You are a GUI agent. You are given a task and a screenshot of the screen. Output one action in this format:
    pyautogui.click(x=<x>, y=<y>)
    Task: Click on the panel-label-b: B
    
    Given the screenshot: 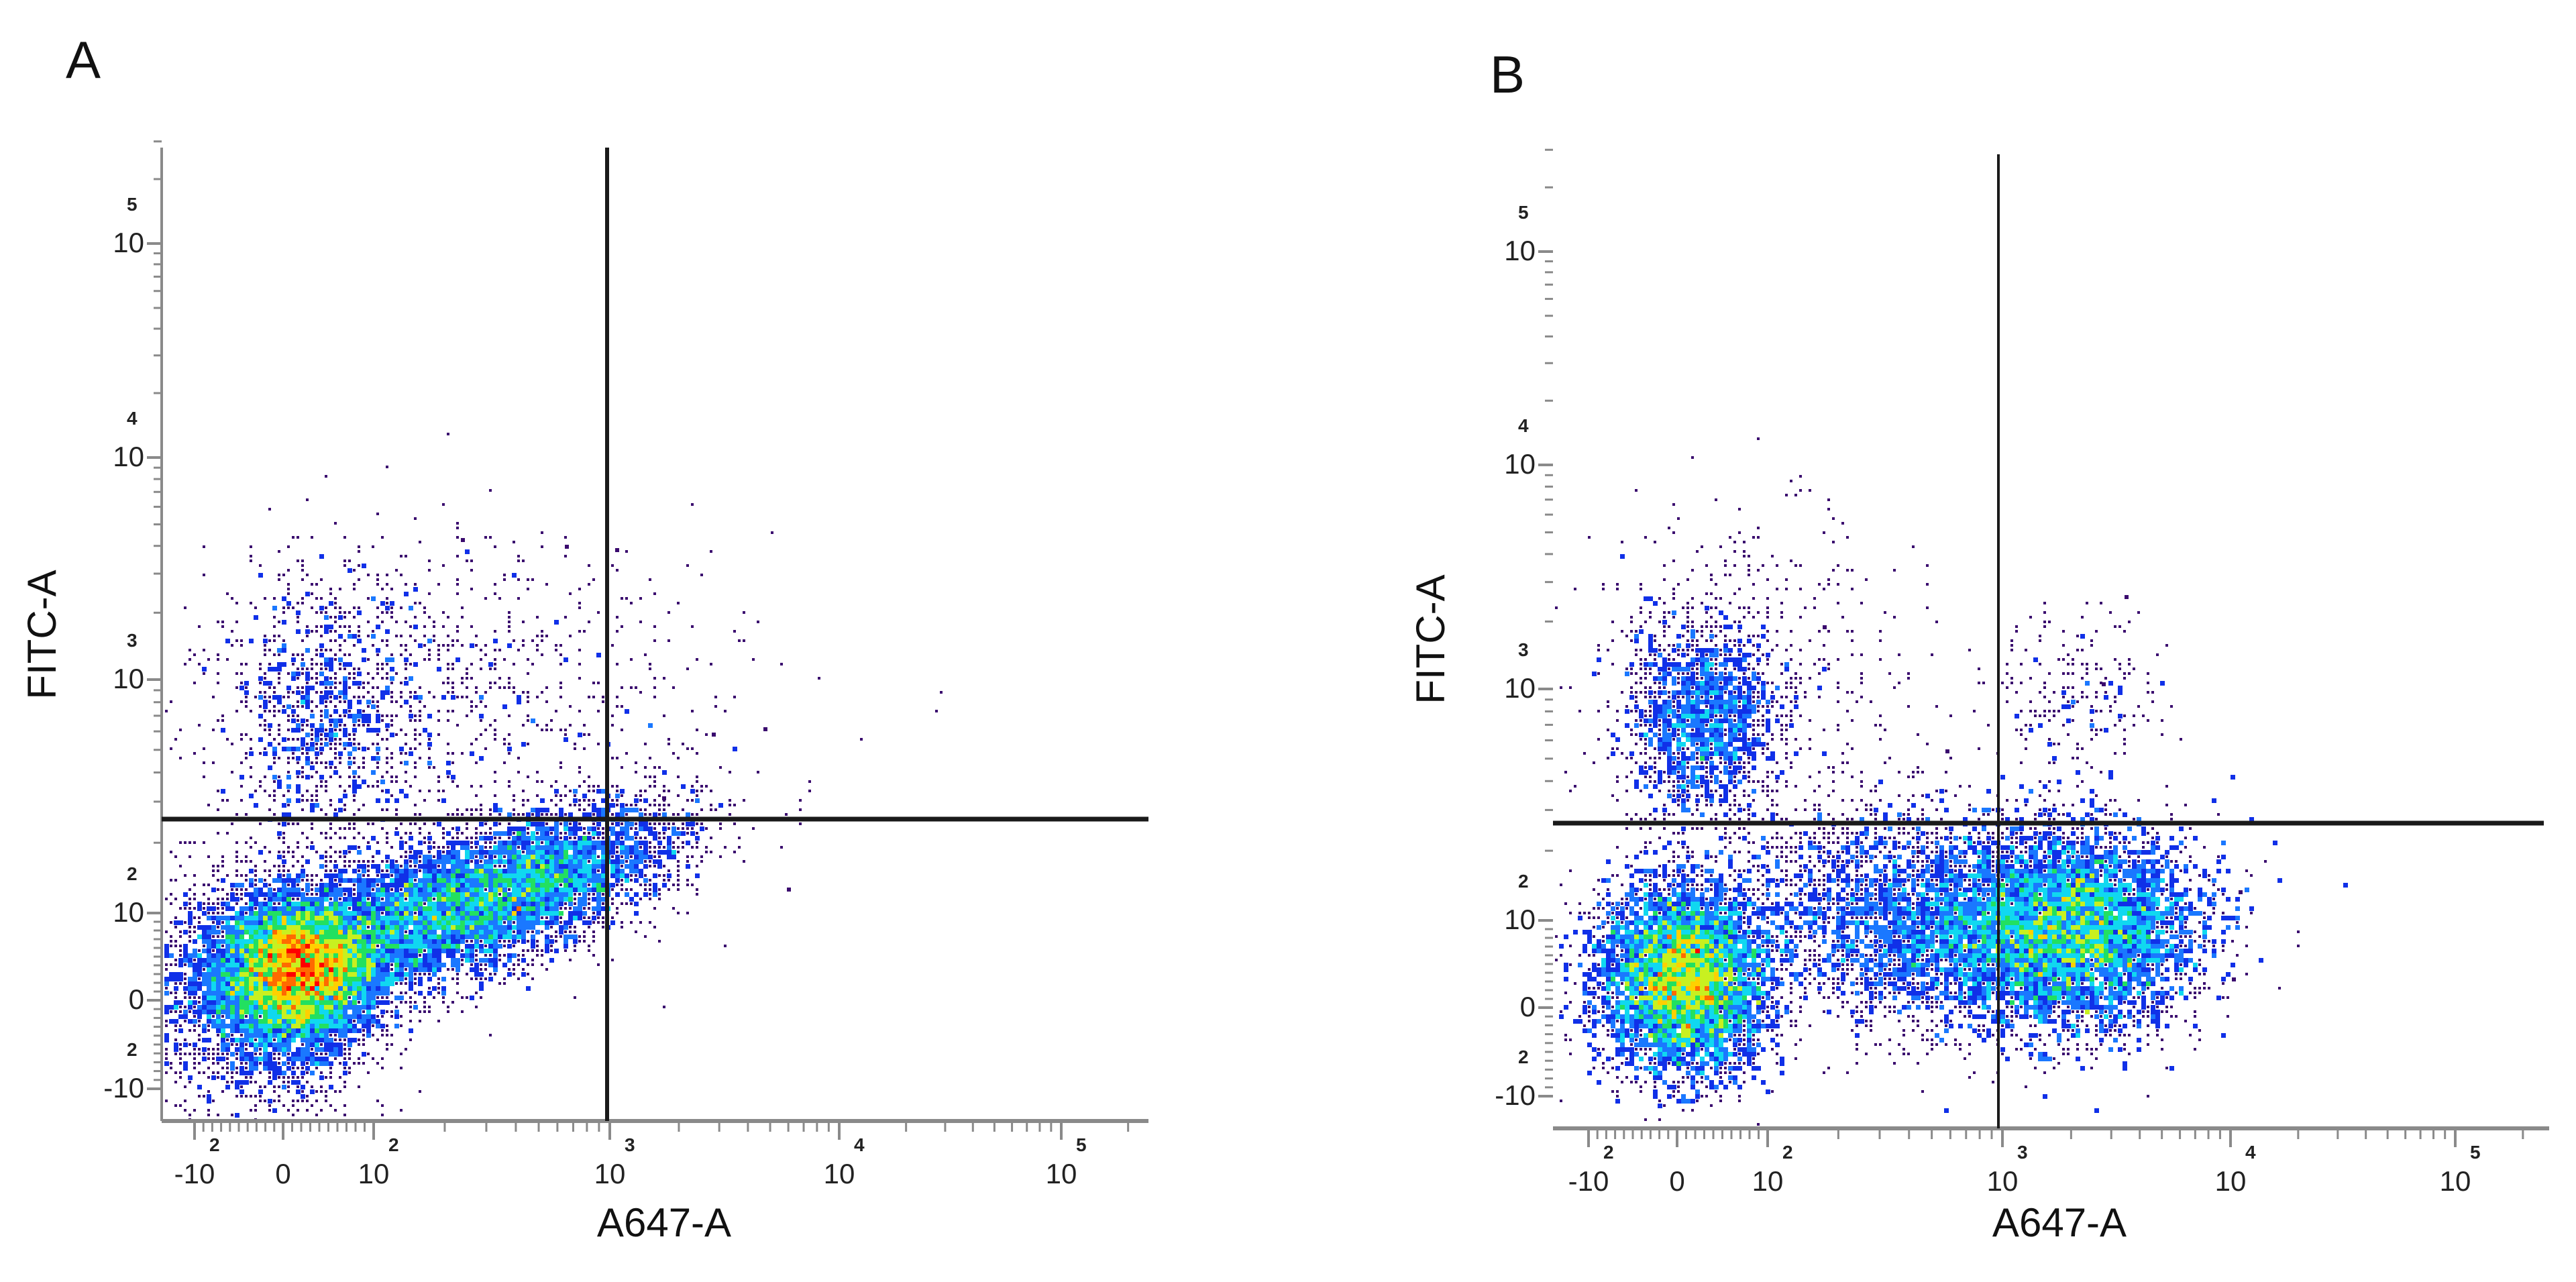 What is the action you would take?
    pyautogui.click(x=1507, y=74)
    